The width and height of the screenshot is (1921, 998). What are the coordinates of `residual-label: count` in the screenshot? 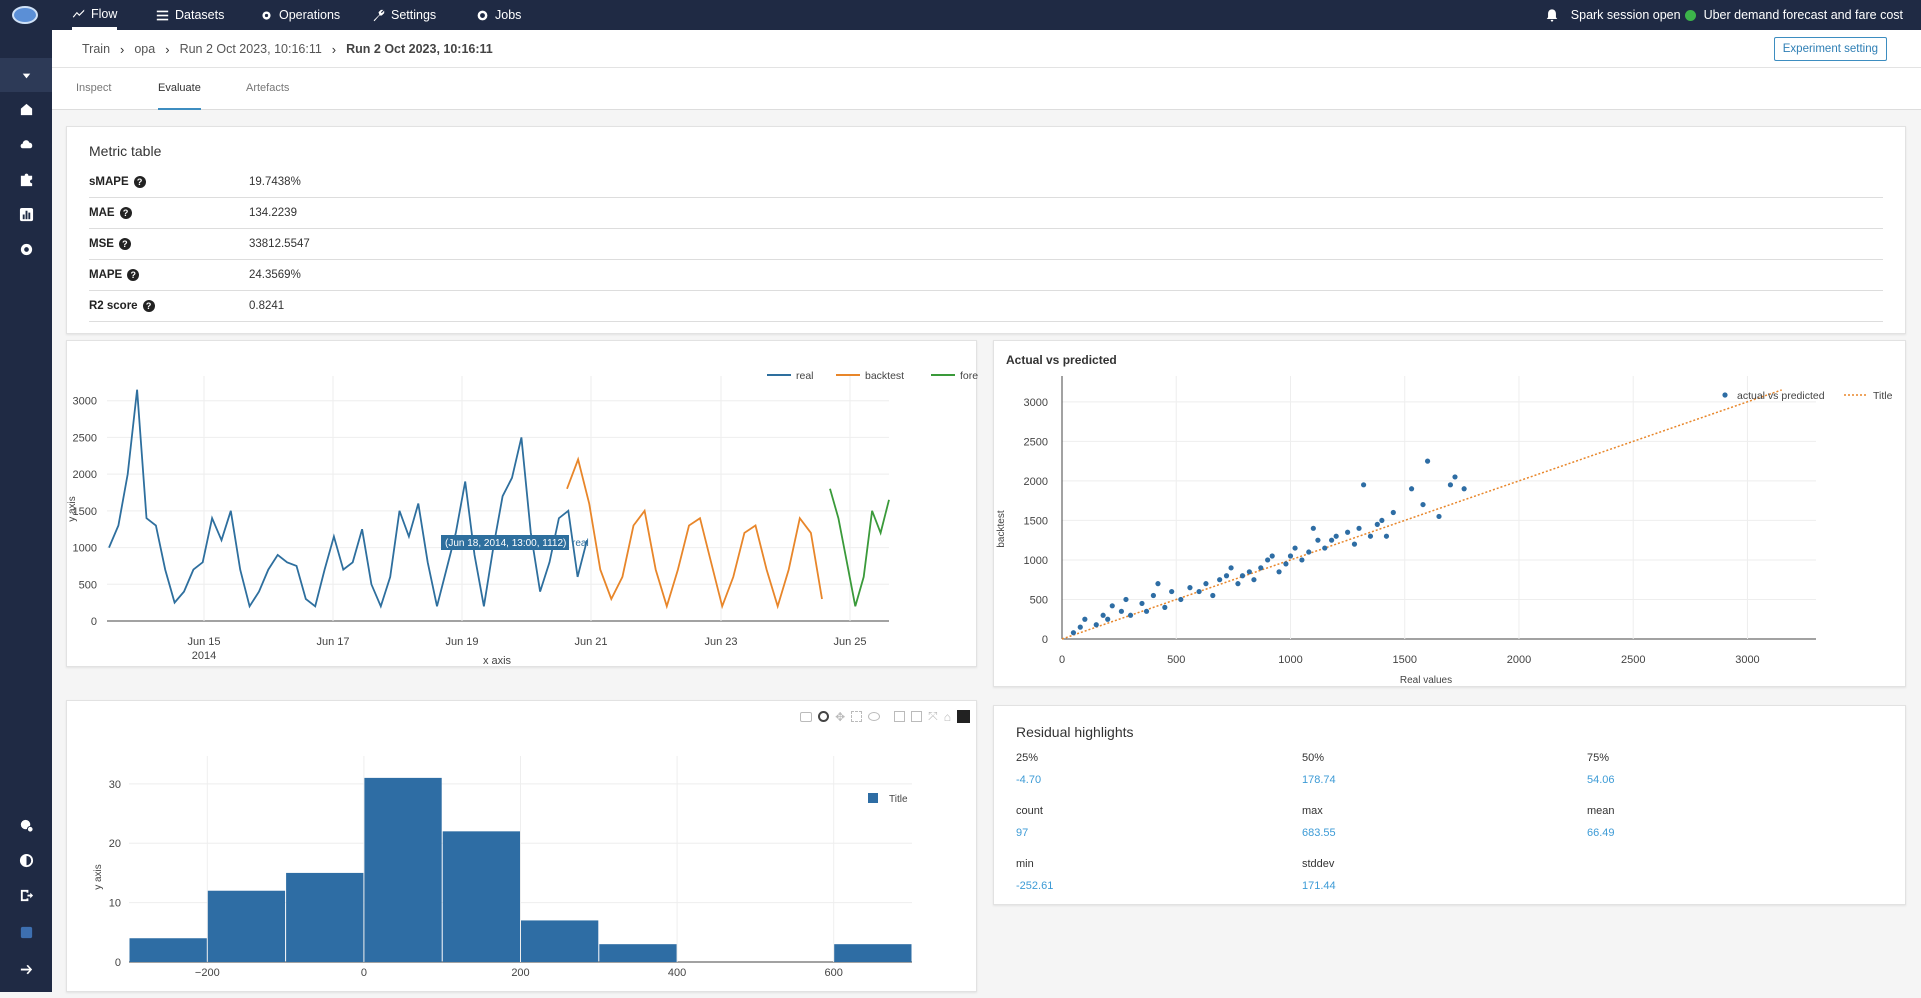 It's located at (1029, 811).